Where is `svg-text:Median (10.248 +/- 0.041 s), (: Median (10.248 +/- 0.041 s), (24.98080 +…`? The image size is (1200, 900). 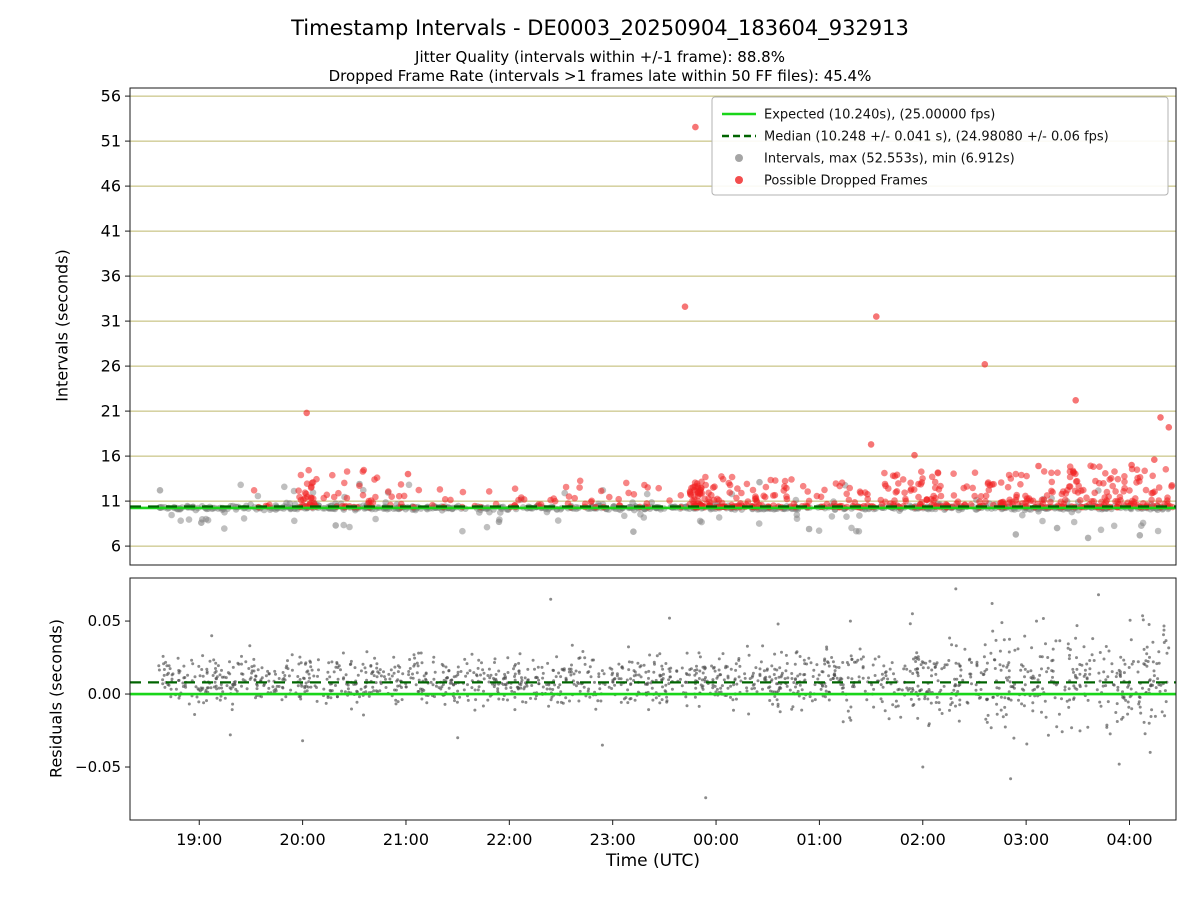 svg-text:Median (10.248 +/- 0.041 s), (: Median (10.248 +/- 0.041 s), (24.98080 +… is located at coordinates (936, 137).